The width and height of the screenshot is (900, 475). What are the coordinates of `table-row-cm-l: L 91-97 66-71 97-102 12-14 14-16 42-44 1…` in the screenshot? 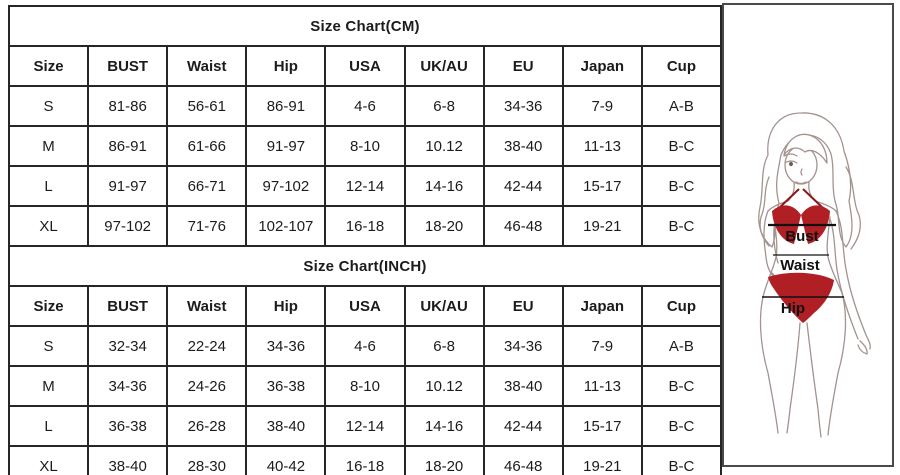 It's located at (365, 186).